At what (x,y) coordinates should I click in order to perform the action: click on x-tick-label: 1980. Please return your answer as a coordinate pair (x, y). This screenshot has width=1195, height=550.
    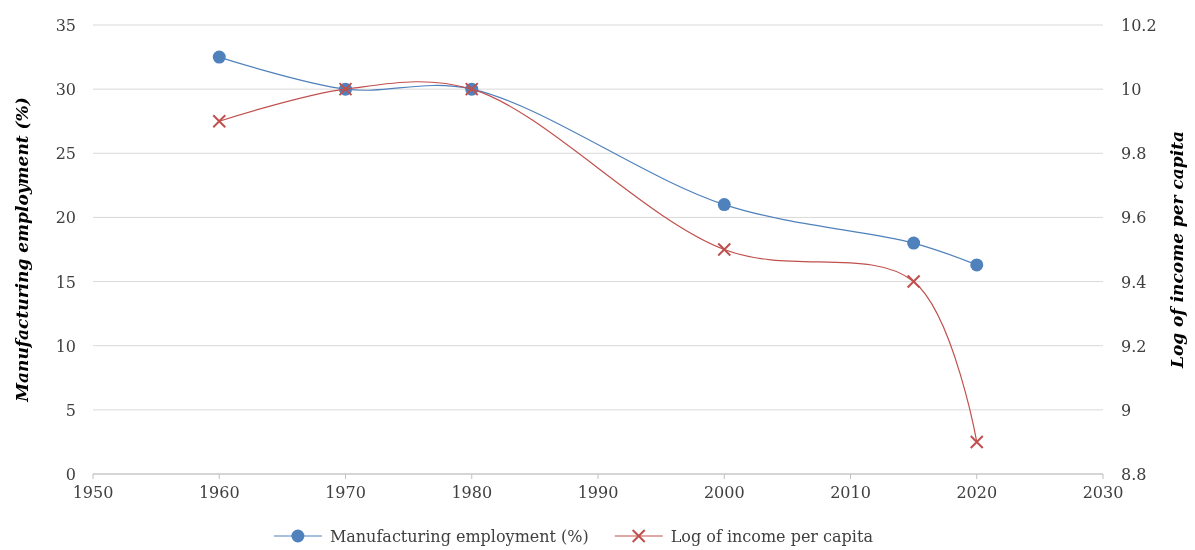
    Looking at the image, I should click on (472, 492).